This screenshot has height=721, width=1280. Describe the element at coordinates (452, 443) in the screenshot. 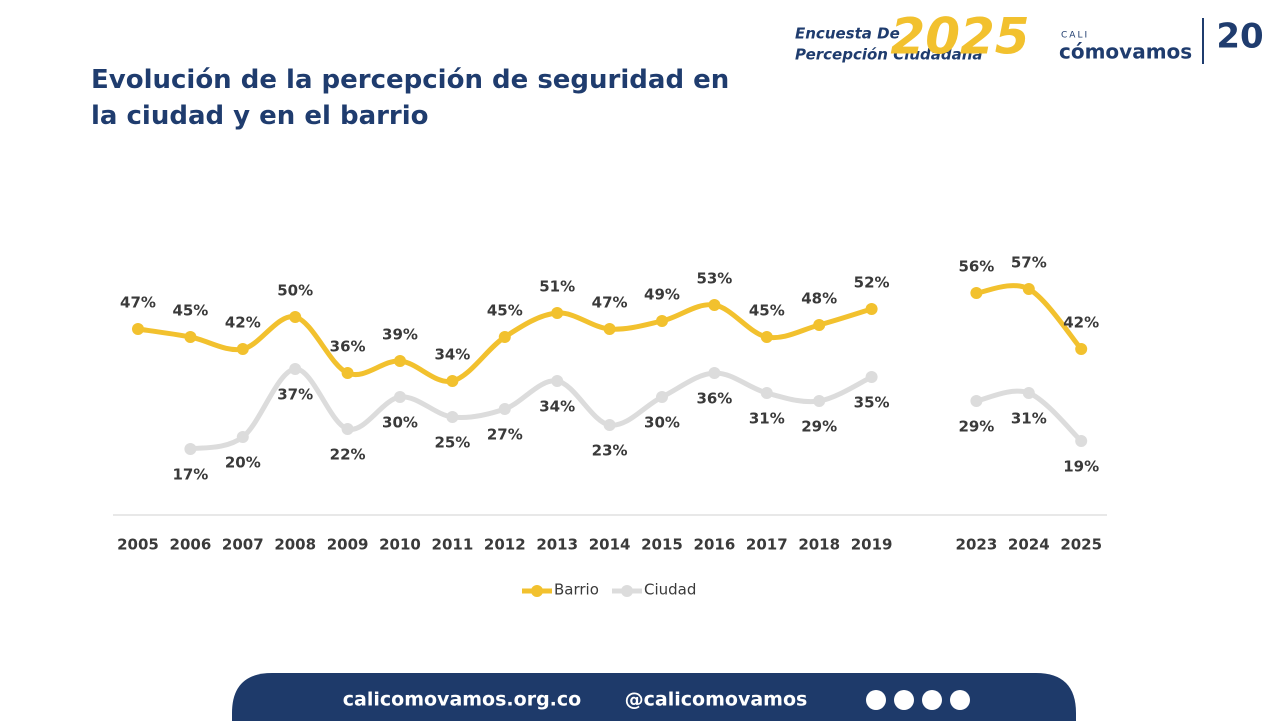

I see `value-label: 25%` at that location.